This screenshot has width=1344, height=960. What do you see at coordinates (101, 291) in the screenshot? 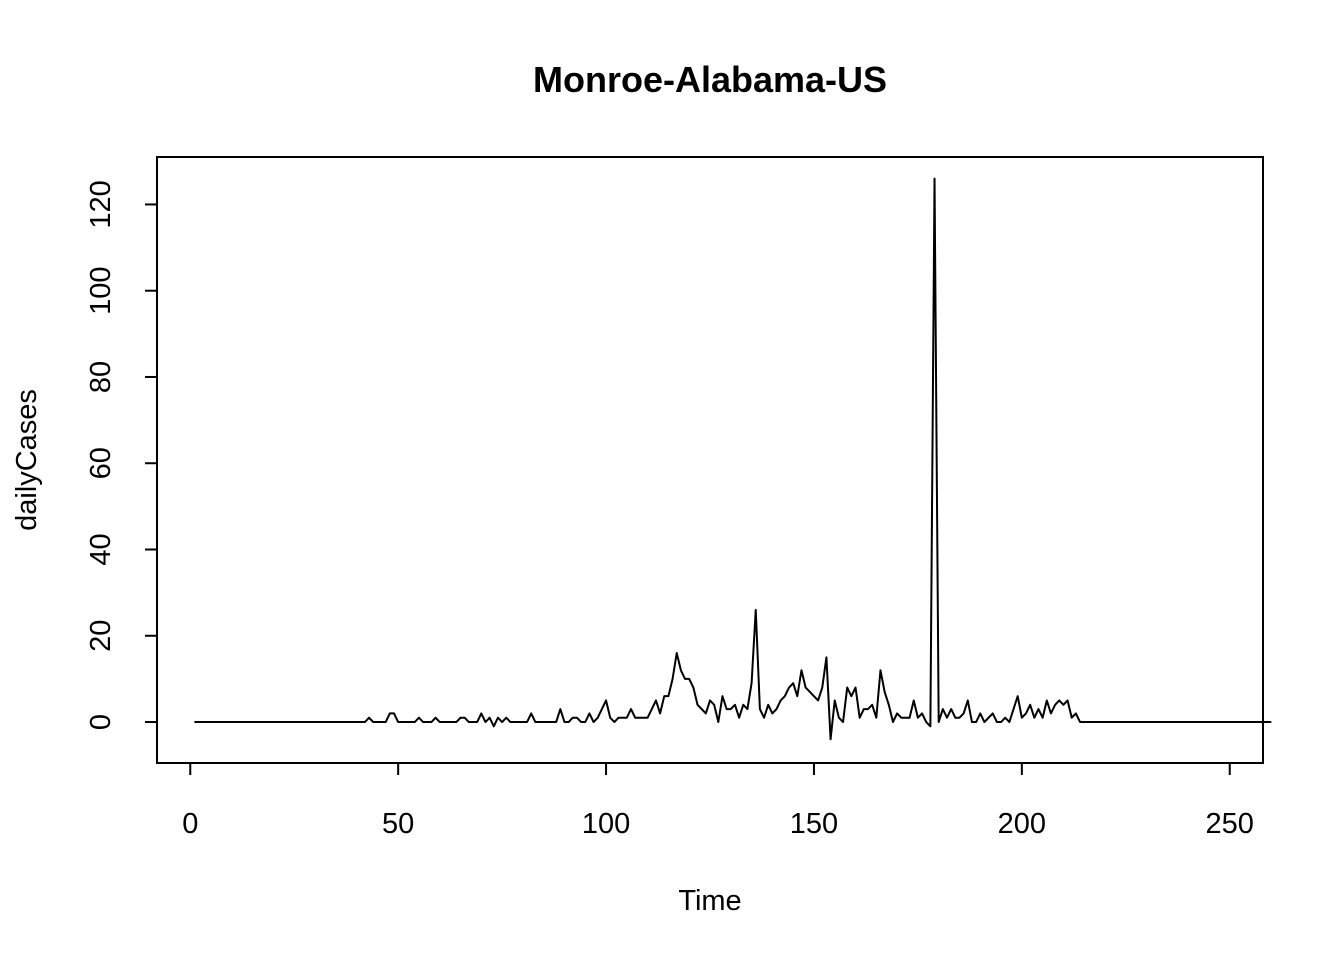
I see `y-tick-label: 100` at bounding box center [101, 291].